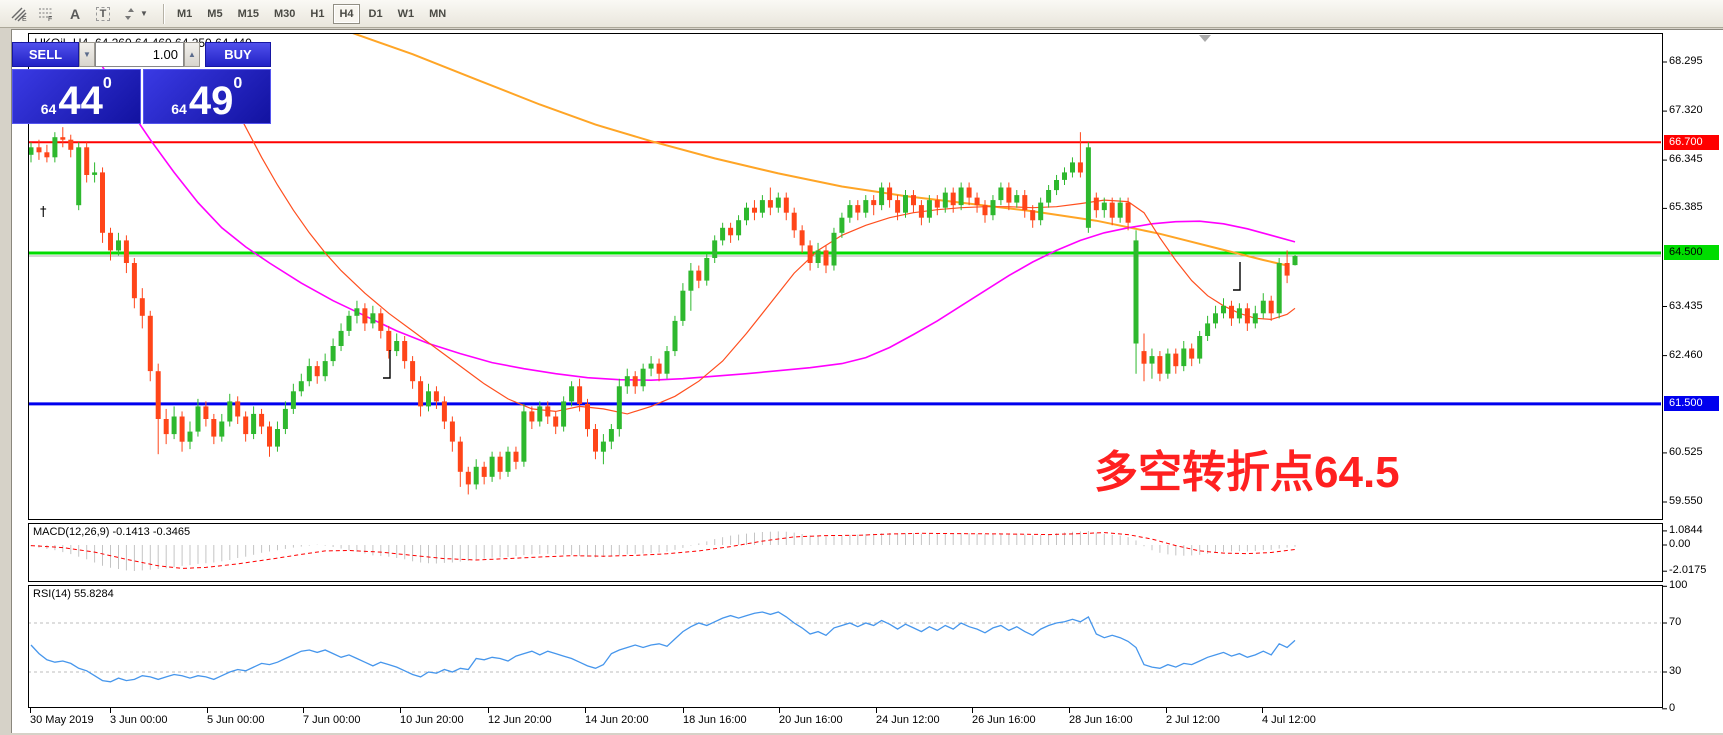 The width and height of the screenshot is (1723, 735). I want to click on price-axis-tick: 62.460, so click(1686, 354).